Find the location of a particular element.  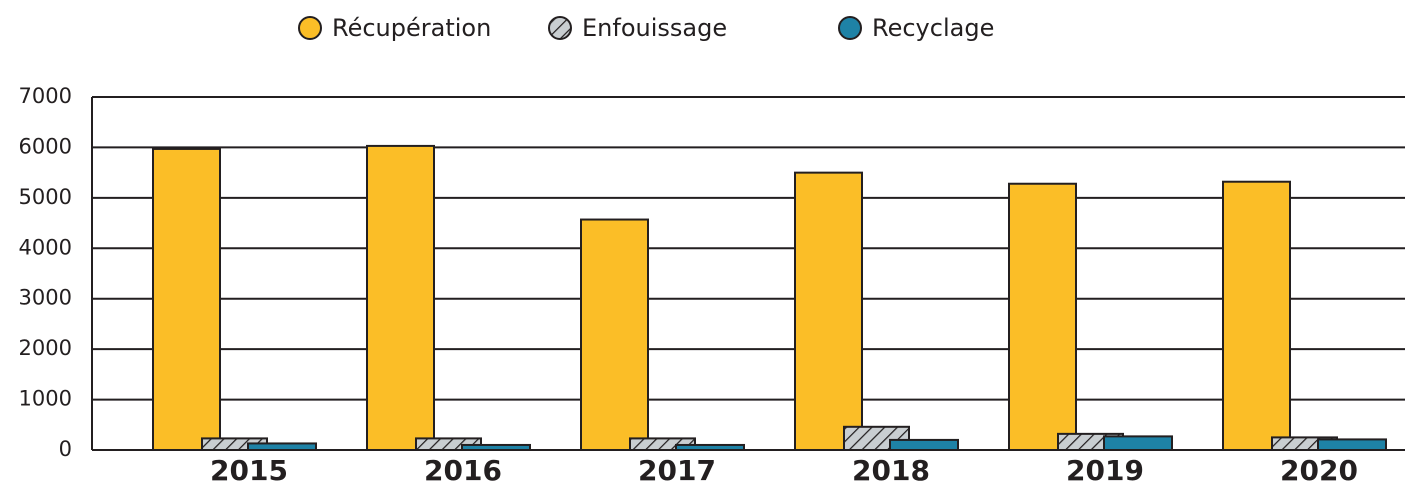

legend-label: Récupération is located at coordinates (411, 28).